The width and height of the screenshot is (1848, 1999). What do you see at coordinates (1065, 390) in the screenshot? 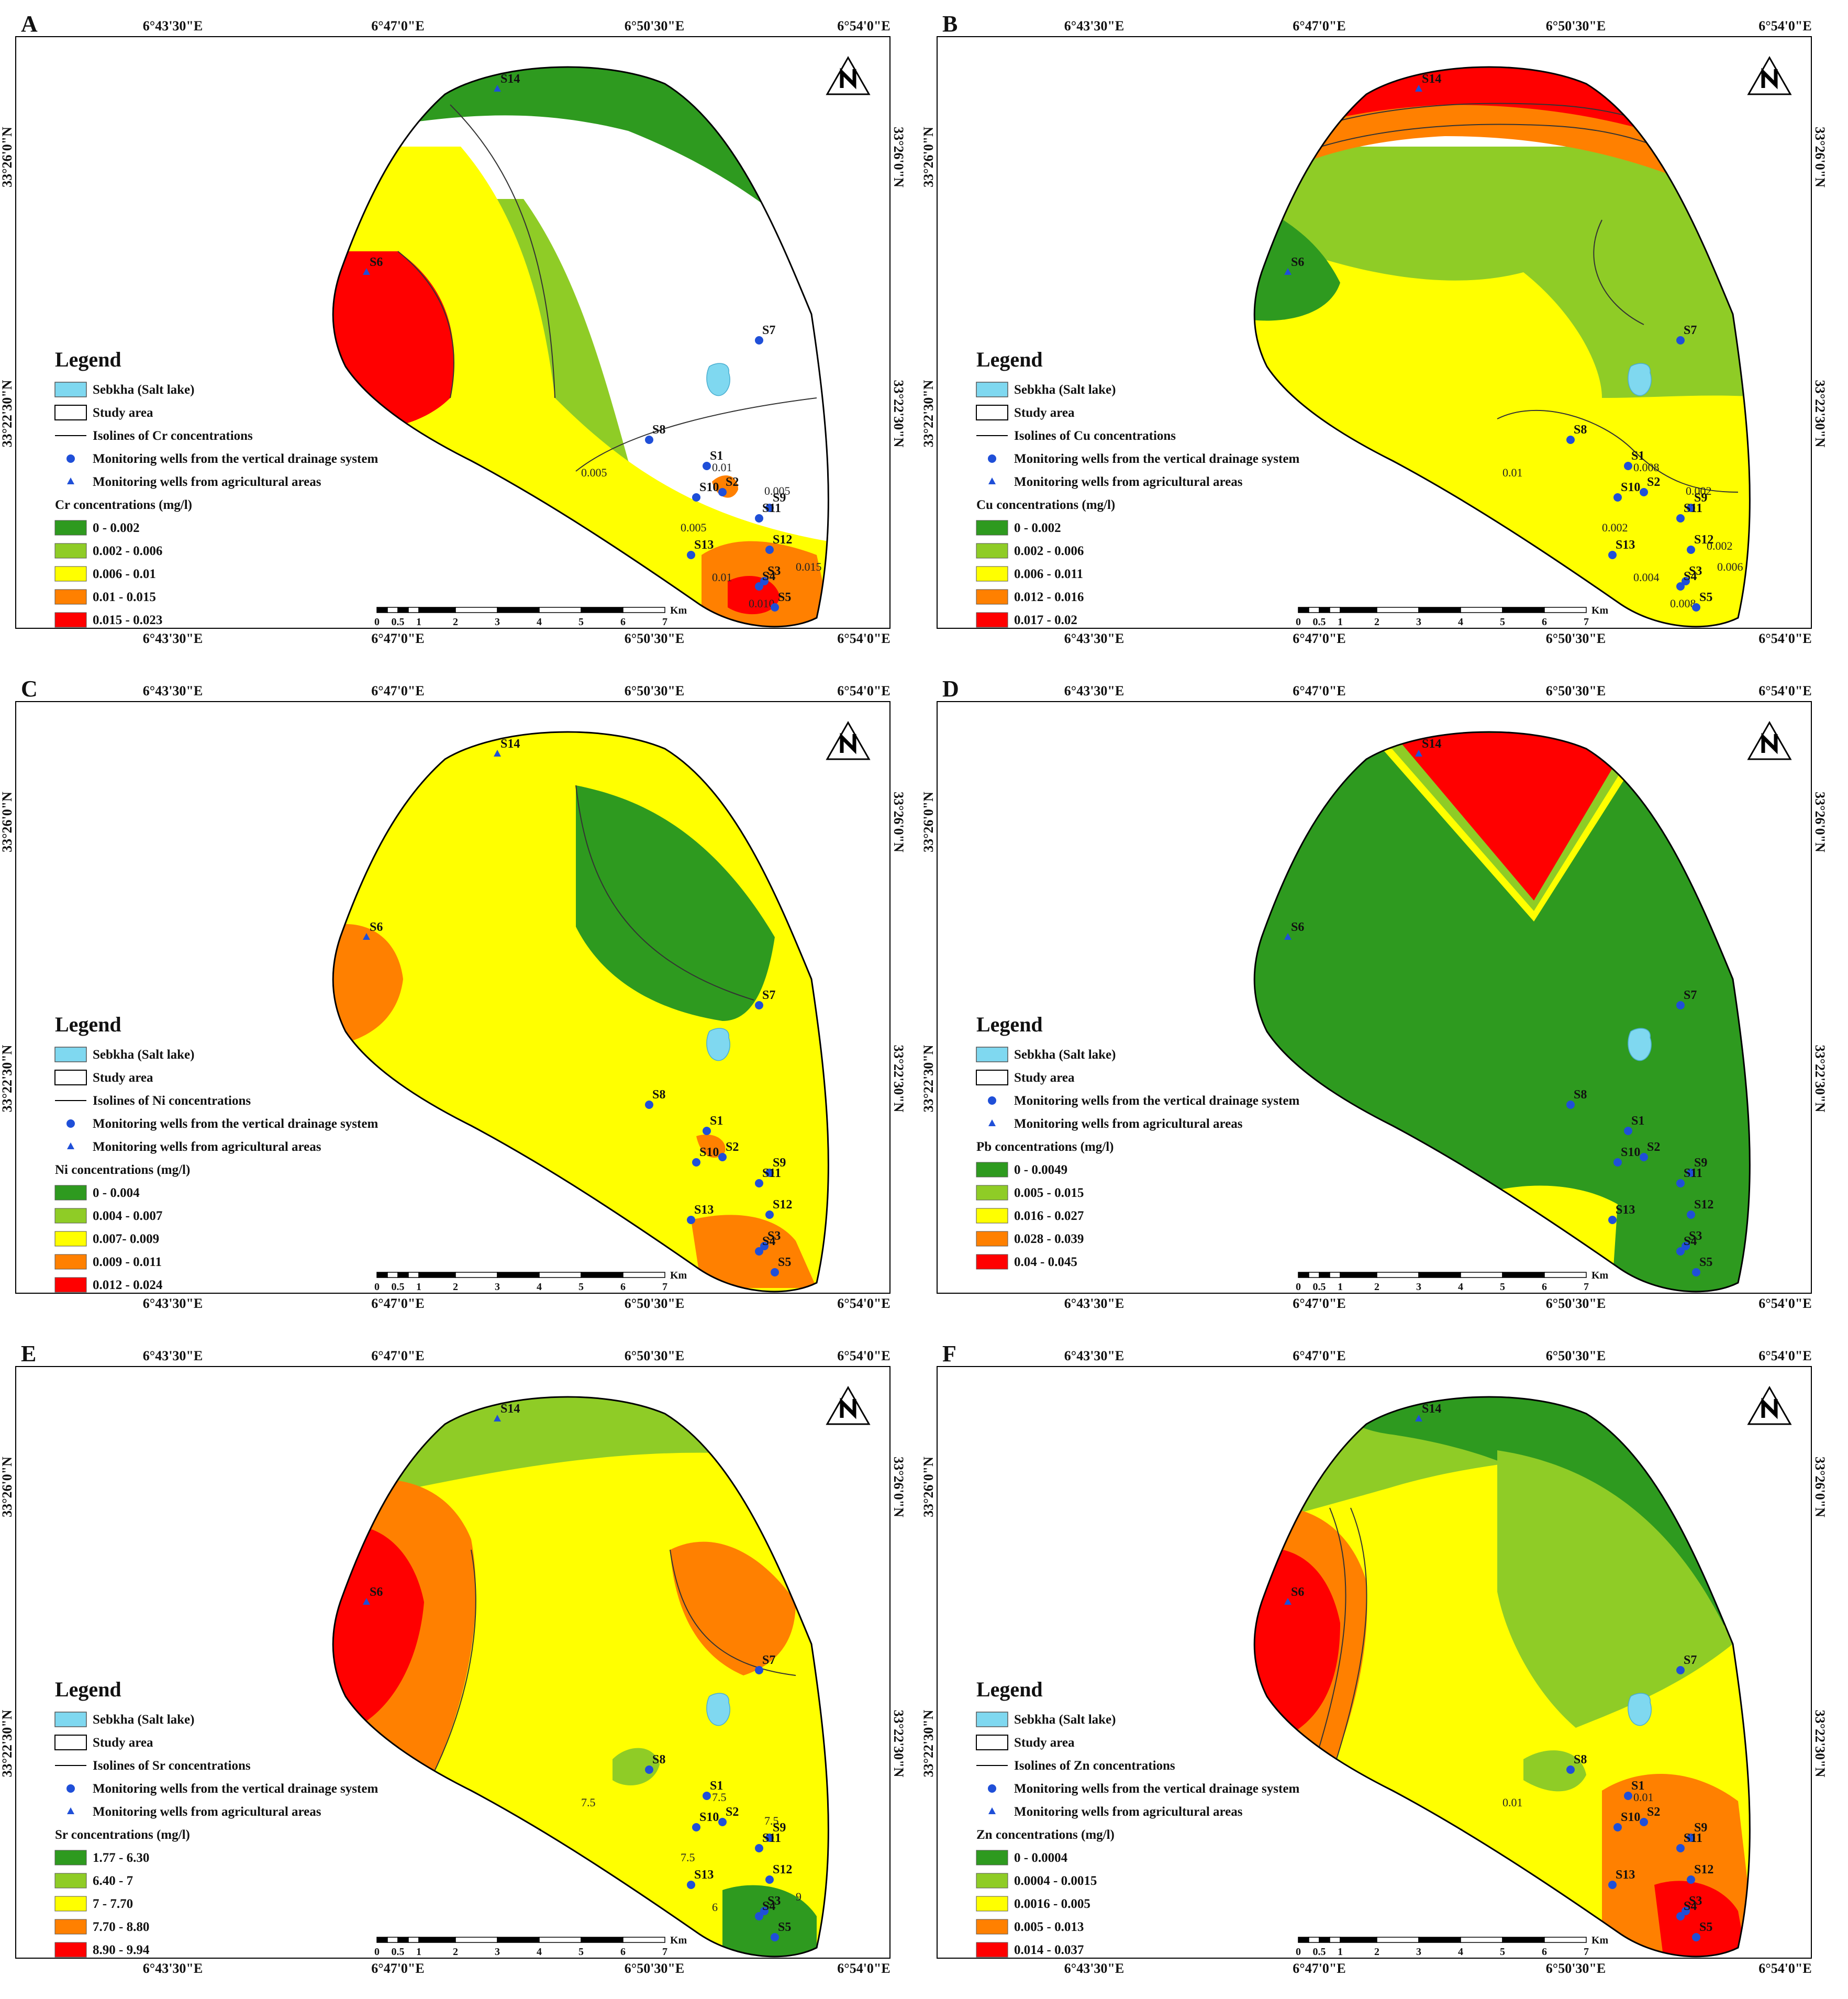
I see `legend-sebkha-label: Sebkha (Salt lake)` at bounding box center [1065, 390].